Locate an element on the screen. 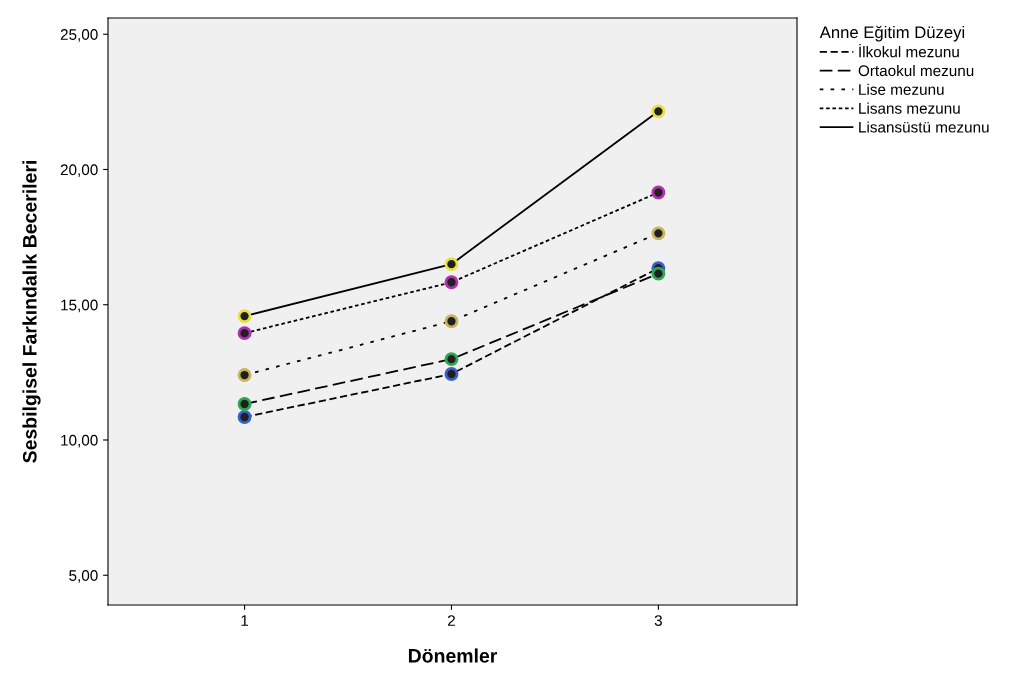  x-tick-label: 1 is located at coordinates (245, 620).